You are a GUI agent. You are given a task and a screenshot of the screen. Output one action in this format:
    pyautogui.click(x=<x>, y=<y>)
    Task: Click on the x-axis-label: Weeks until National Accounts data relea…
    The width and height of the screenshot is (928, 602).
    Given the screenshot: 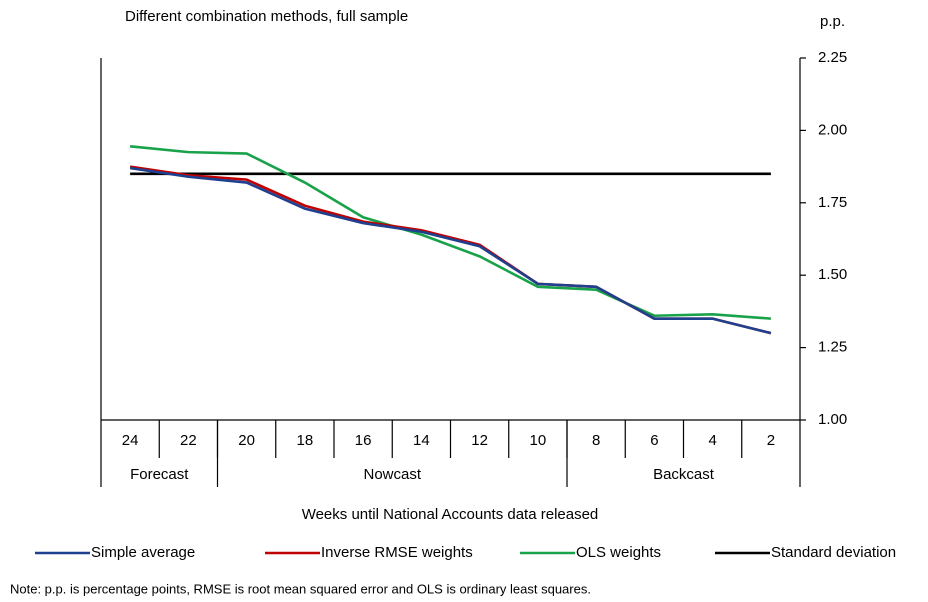 What is the action you would take?
    pyautogui.click(x=450, y=514)
    